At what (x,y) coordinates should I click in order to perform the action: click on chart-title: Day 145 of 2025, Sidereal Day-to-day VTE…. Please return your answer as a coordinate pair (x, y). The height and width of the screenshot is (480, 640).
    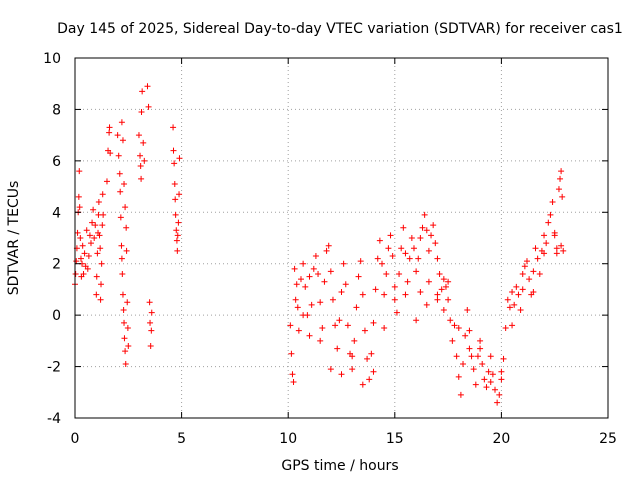
    Looking at the image, I should click on (340, 29).